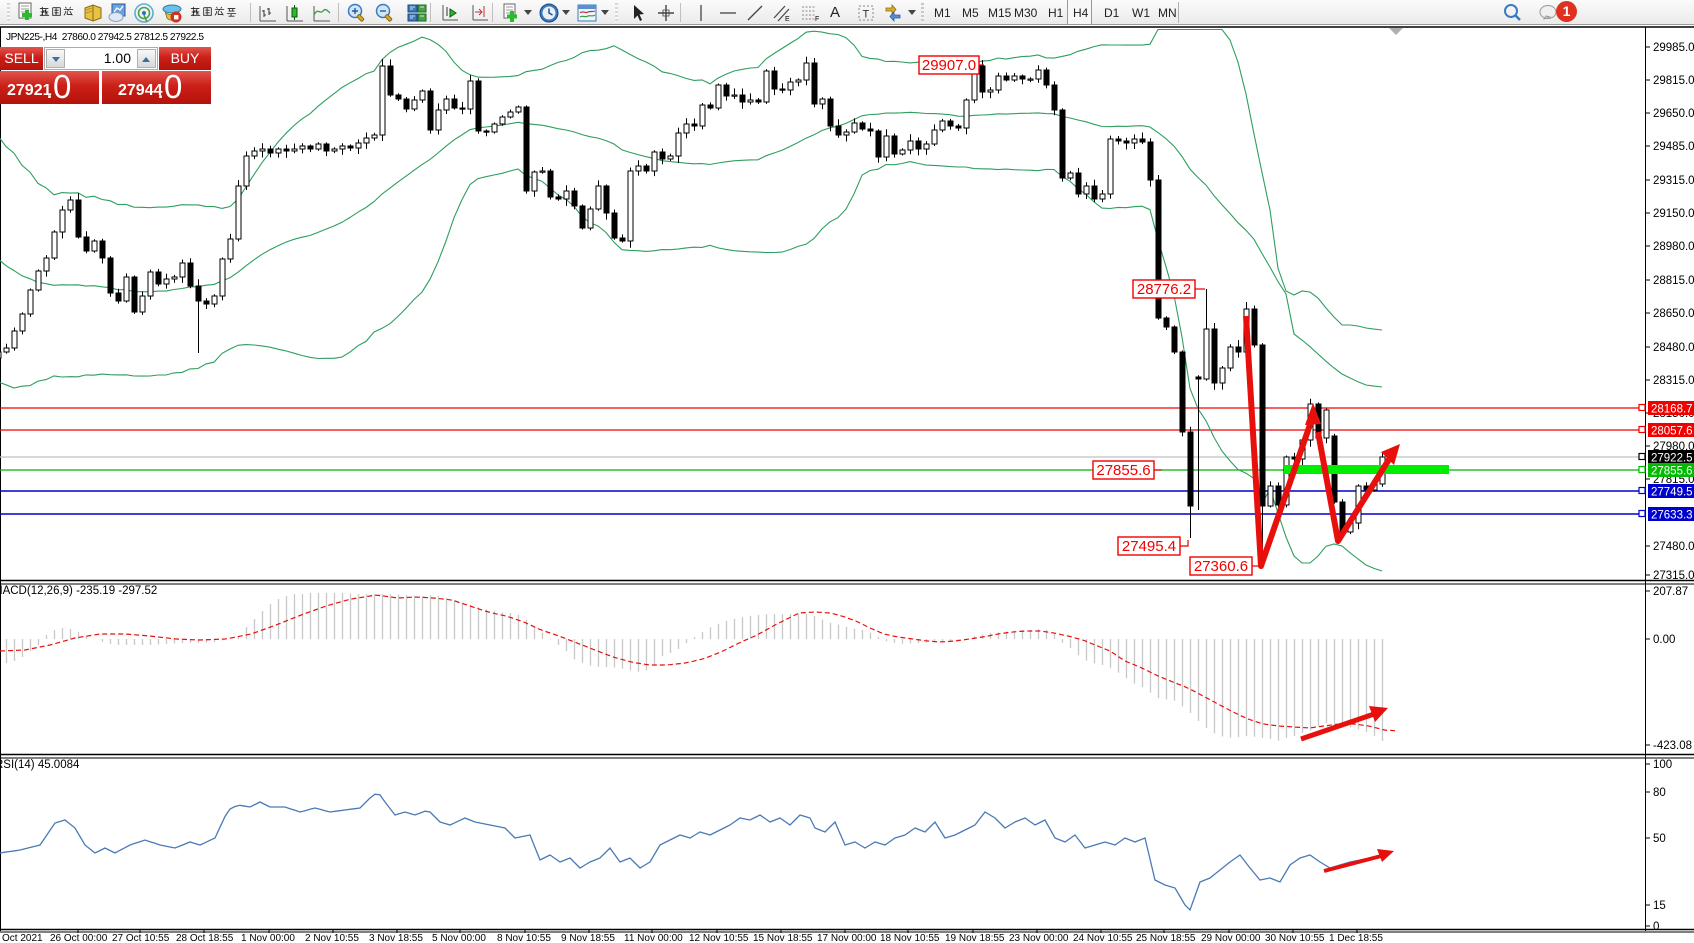  I want to click on svg-text: 24 Nov 10:55, so click(1103, 938).